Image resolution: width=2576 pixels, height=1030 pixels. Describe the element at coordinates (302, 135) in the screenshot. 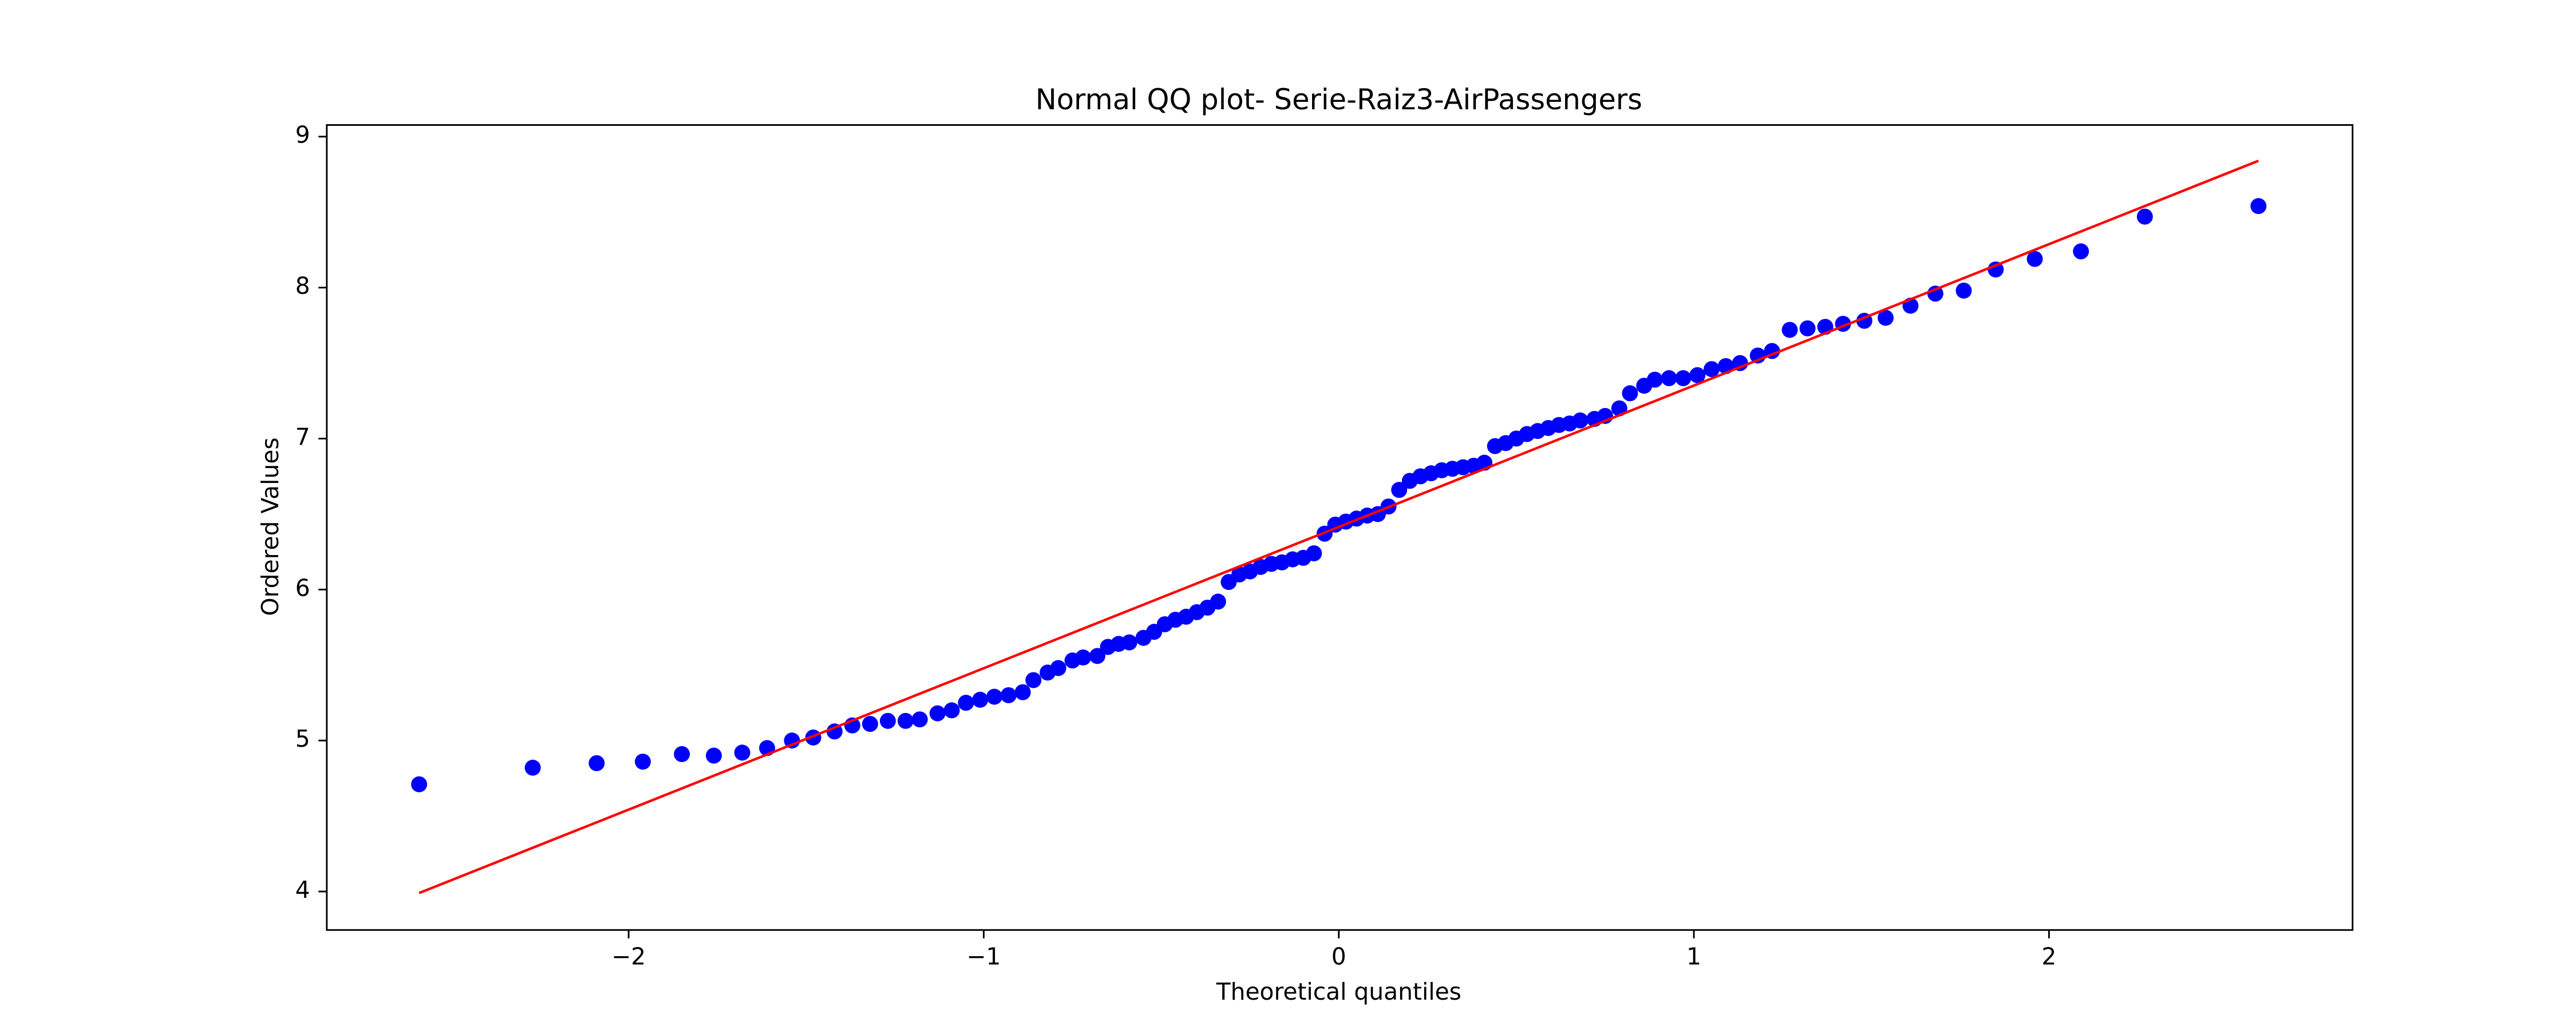

I see `y-tick-label: 9` at that location.